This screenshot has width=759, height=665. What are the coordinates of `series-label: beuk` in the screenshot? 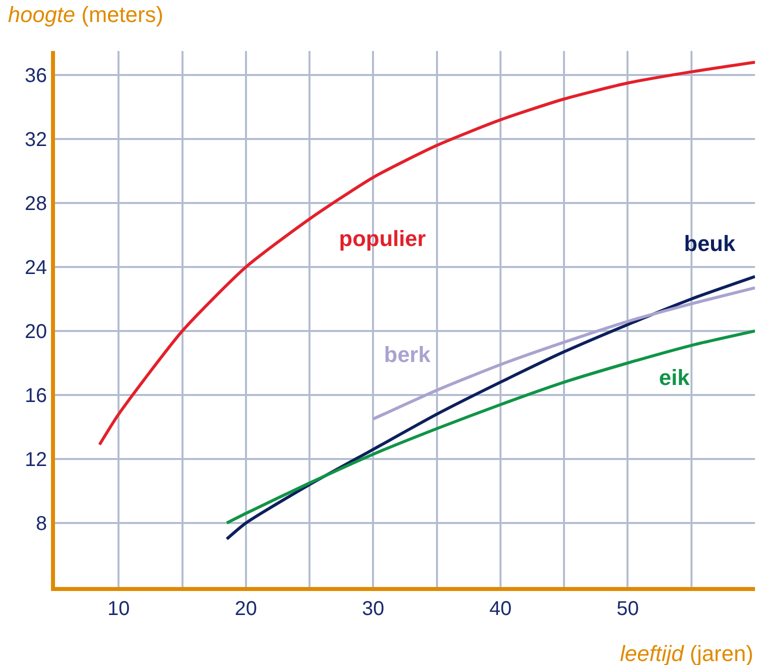 It's located at (710, 243).